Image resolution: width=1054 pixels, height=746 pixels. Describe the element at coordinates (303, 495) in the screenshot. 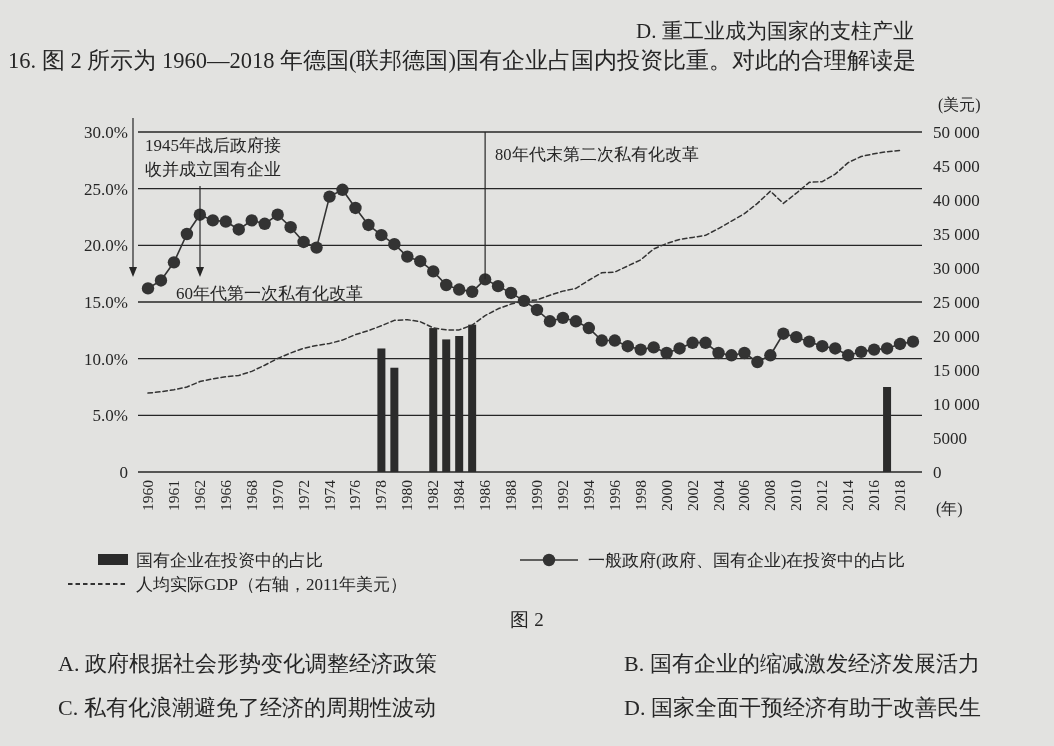

I see `x-tick-label: 1972` at that location.